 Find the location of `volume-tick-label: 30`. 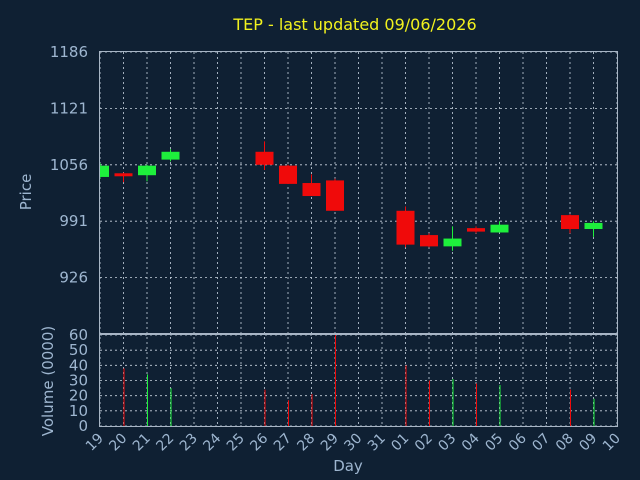

volume-tick-label: 30 is located at coordinates (78, 381).